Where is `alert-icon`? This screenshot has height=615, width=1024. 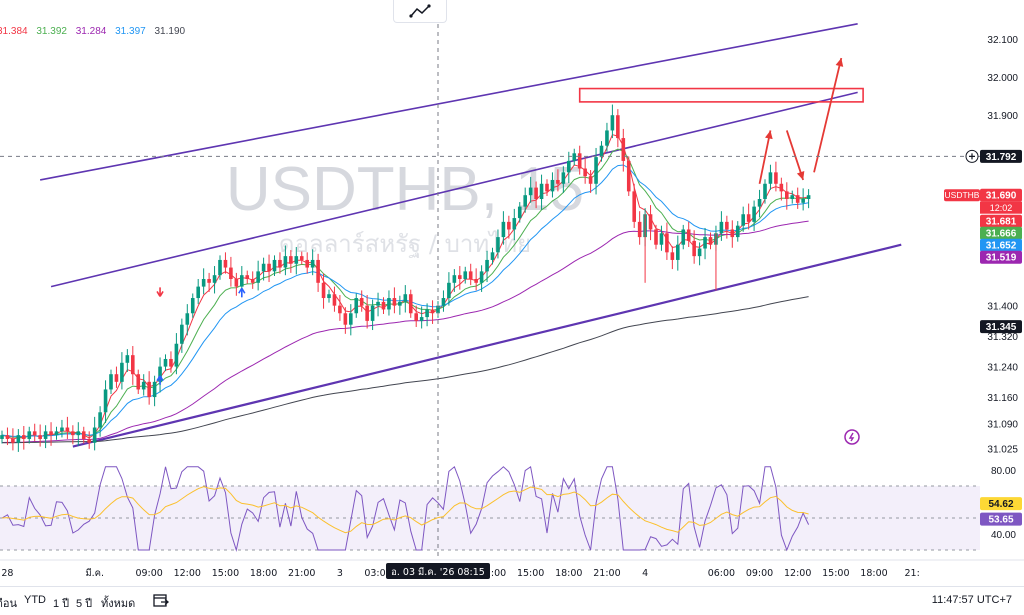 alert-icon is located at coordinates (852, 437).